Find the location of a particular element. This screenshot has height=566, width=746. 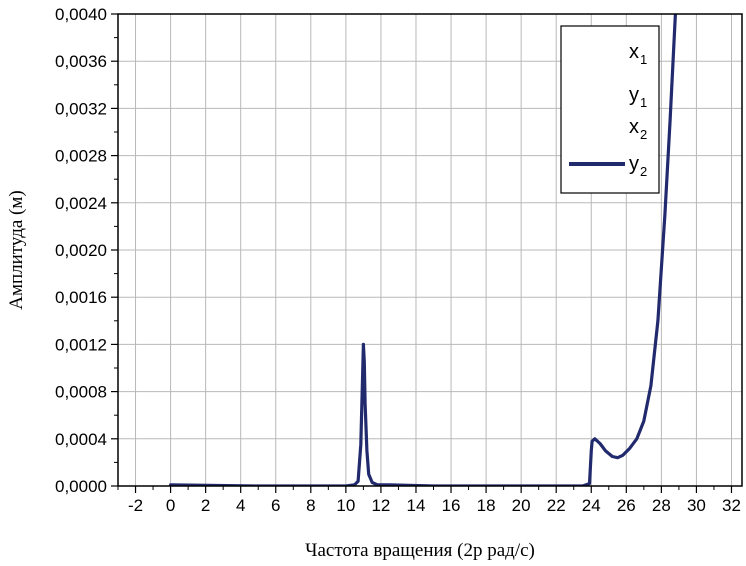

x-tick-label: 22 is located at coordinates (556, 505).